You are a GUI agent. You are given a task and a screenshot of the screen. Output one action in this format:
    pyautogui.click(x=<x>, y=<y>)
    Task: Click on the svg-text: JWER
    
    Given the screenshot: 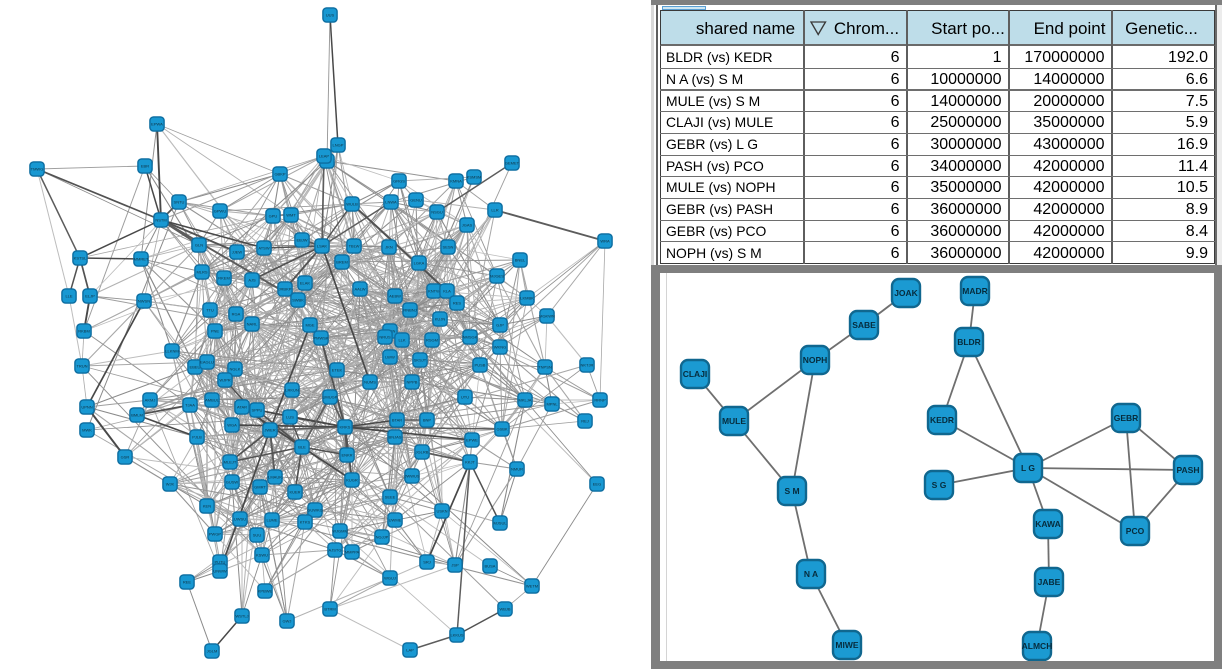 What is the action you would take?
    pyautogui.click(x=269, y=430)
    